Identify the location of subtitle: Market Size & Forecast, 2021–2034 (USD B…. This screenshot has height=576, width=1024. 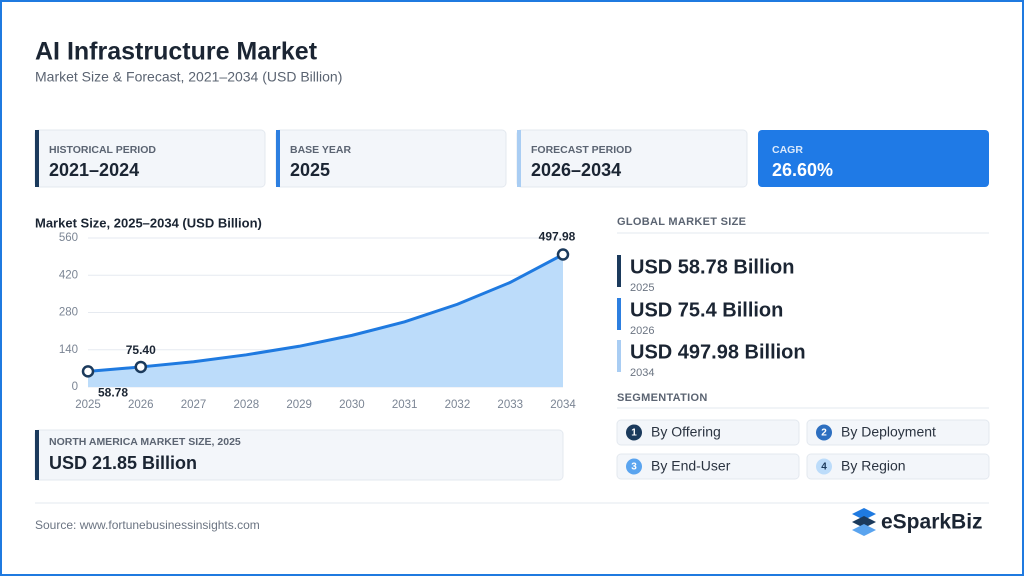
(188, 77).